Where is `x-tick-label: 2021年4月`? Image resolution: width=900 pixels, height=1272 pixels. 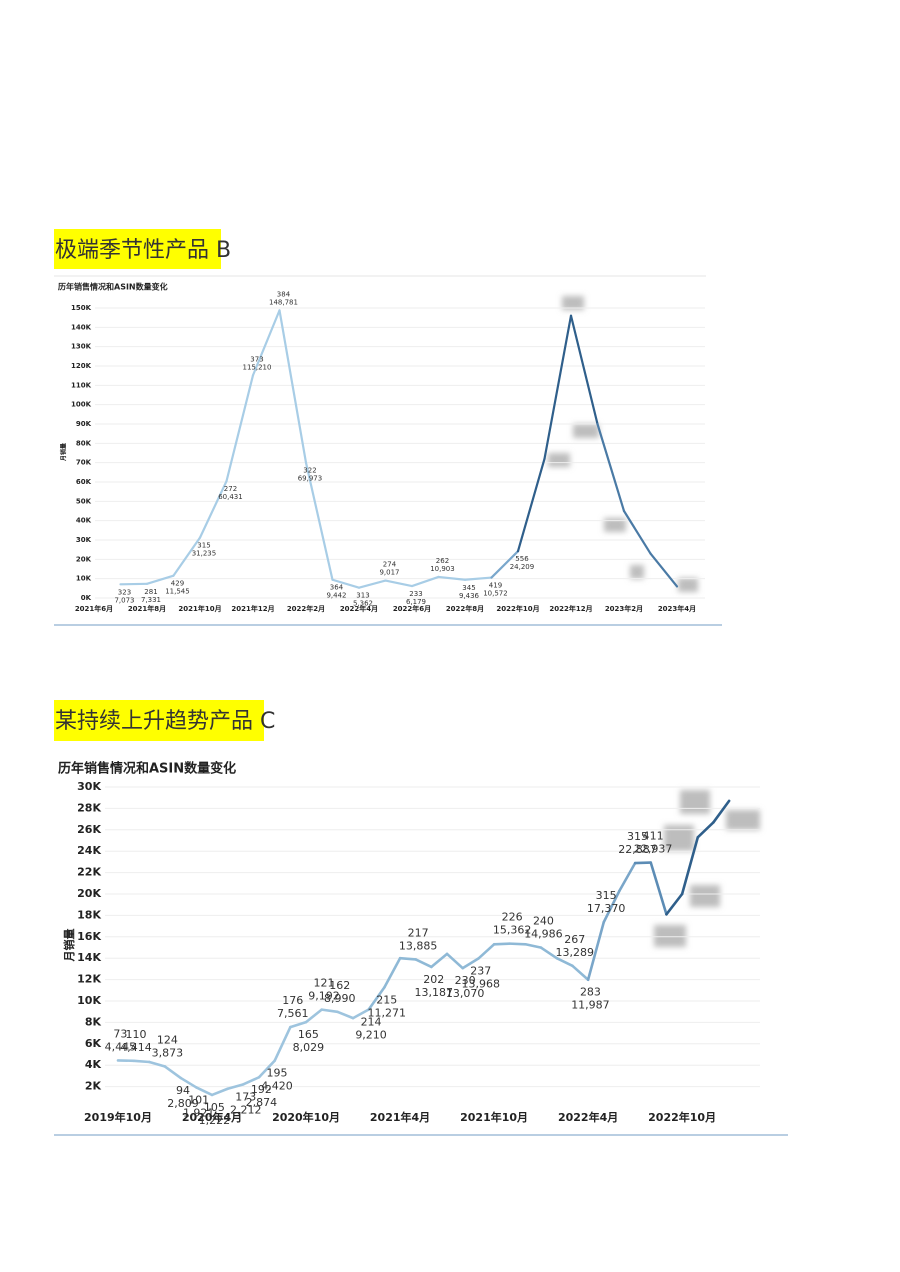
x-tick-label: 2021年4月 is located at coordinates (400, 1117).